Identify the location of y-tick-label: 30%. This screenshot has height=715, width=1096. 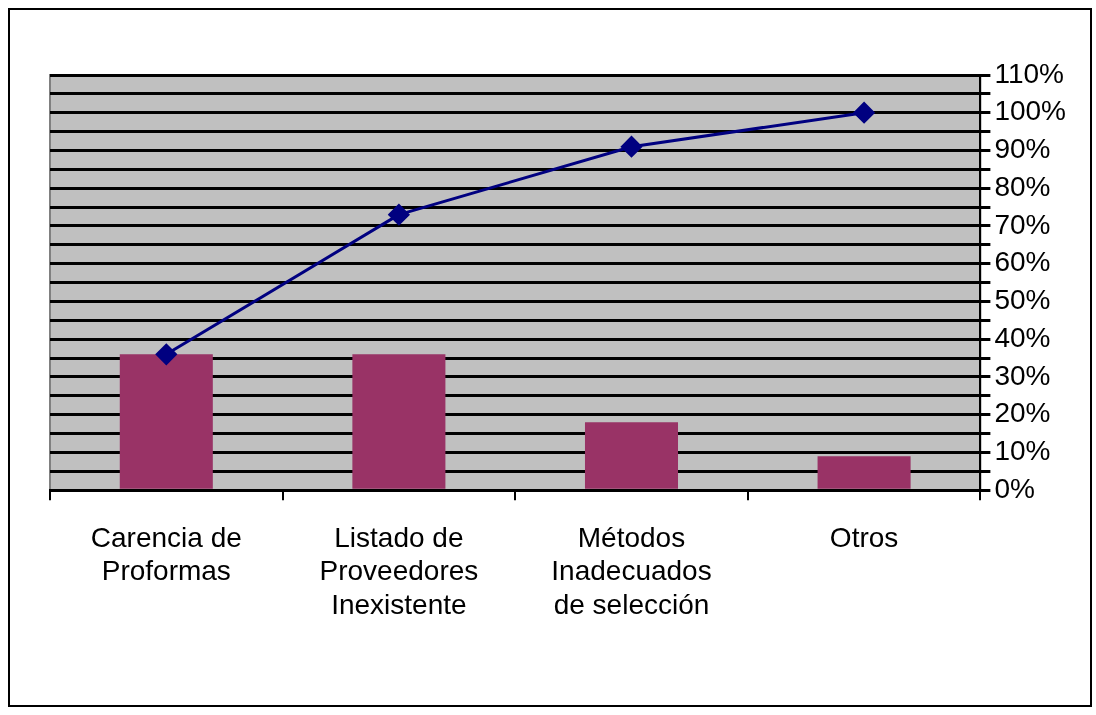
(1022, 375).